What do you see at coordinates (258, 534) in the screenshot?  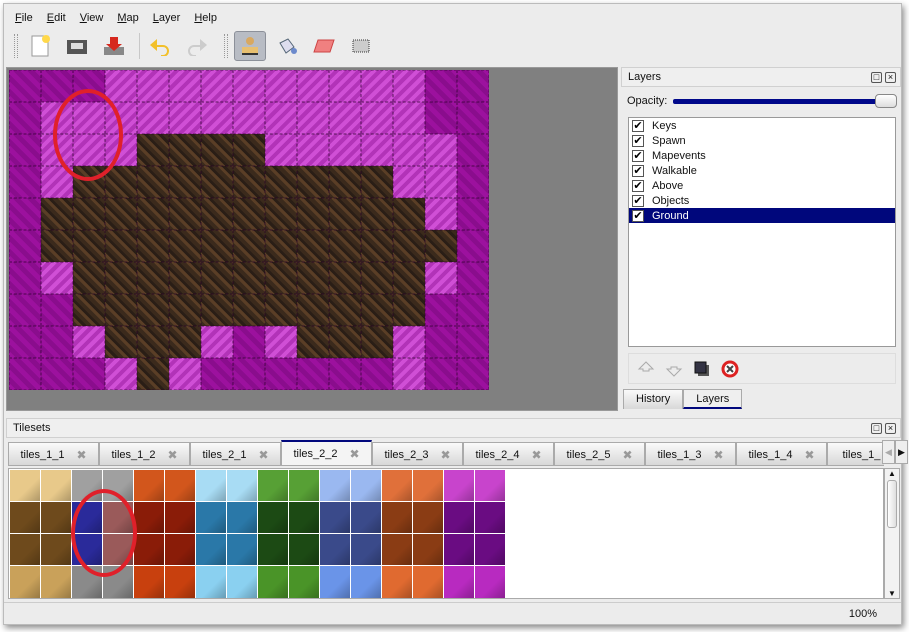 I see `tileset-sheet` at bounding box center [258, 534].